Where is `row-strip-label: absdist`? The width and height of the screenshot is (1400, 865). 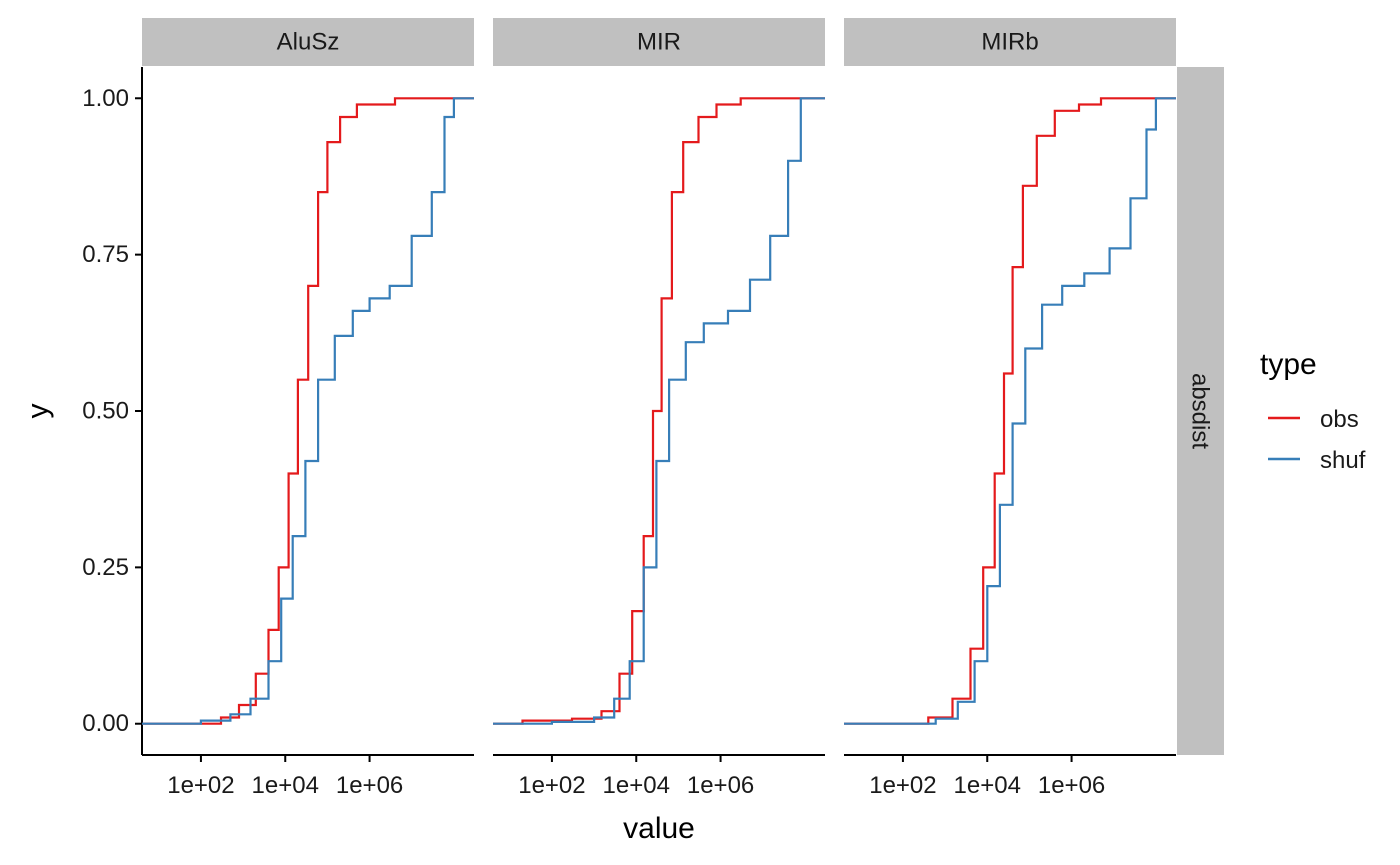 row-strip-label: absdist is located at coordinates (1200, 411).